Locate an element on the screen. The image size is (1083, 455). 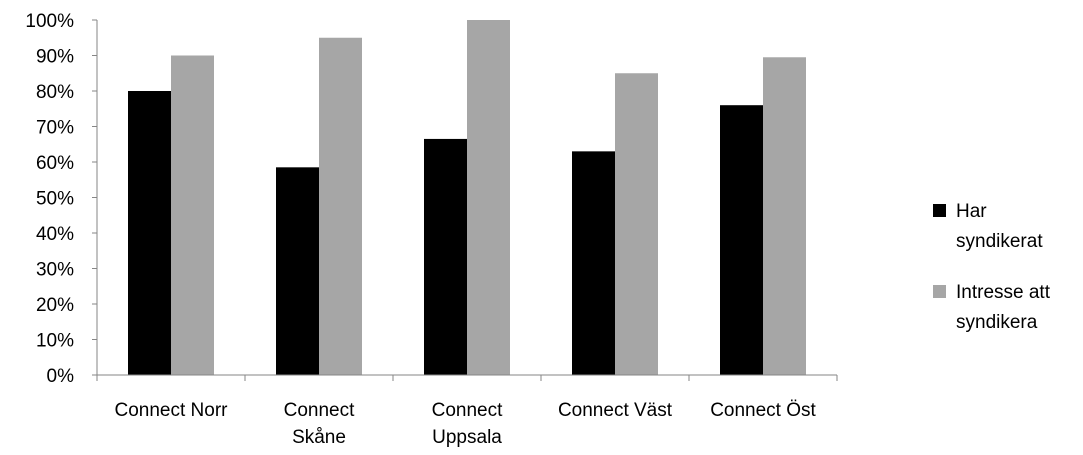
x-category-label: Connect Uppsala is located at coordinates (467, 424).